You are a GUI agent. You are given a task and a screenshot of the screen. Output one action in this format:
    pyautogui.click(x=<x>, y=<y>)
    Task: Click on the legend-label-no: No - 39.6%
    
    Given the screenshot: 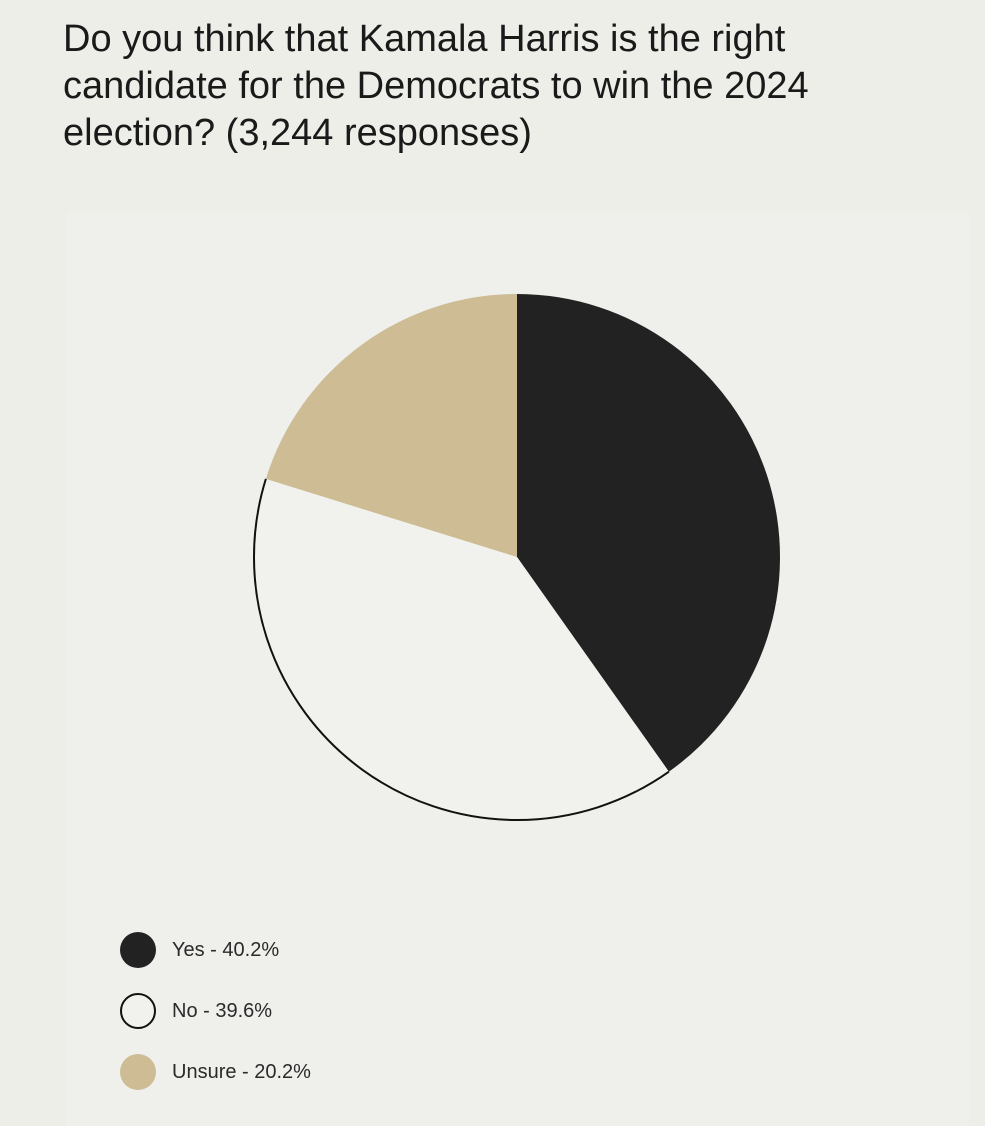 What is the action you would take?
    pyautogui.click(x=222, y=1010)
    